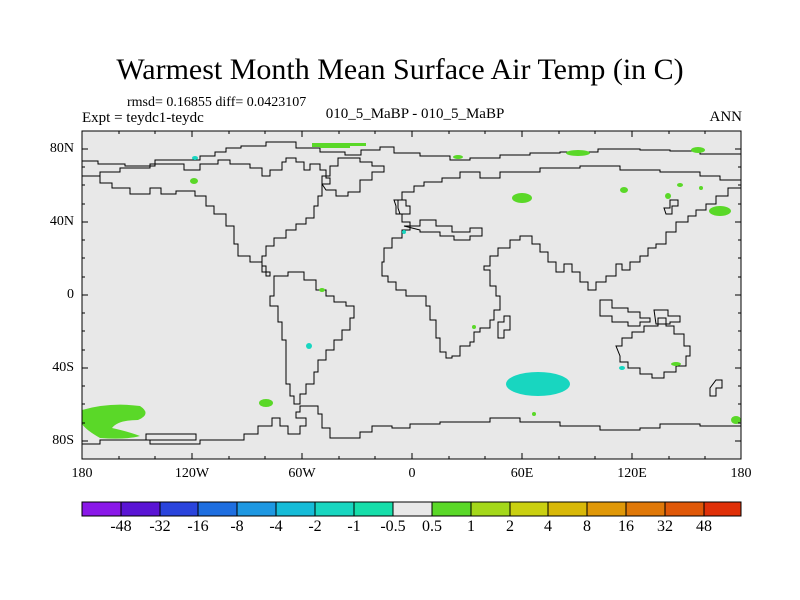  I want to click on colorbar-label: 1, so click(471, 526).